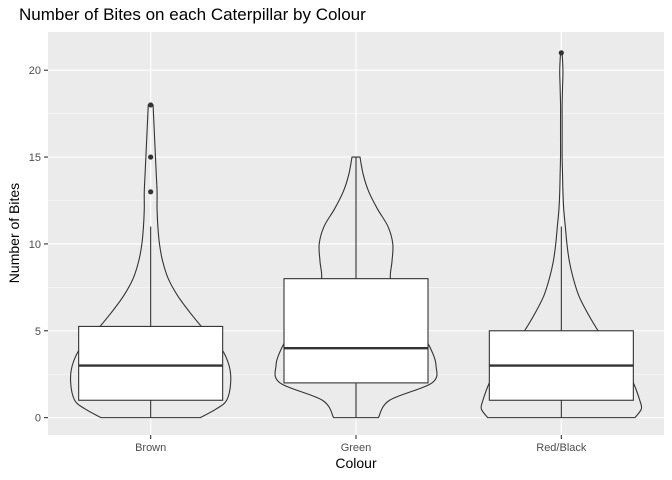  I want to click on y-tick-label: 20, so click(35, 71).